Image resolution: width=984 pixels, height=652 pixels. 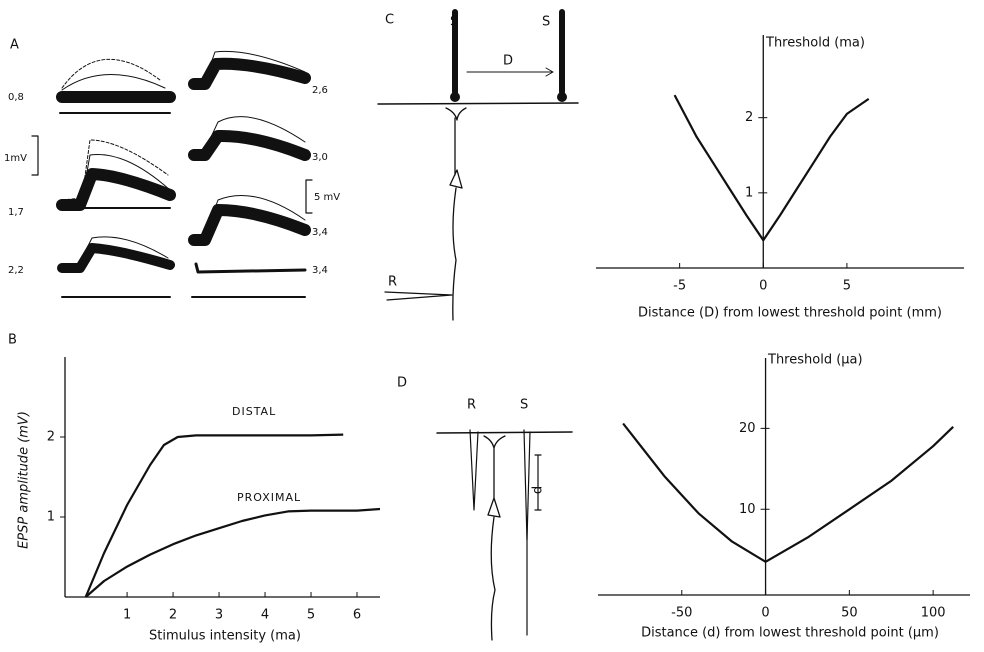 I want to click on y-tick-label: 10, so click(x=747, y=509).